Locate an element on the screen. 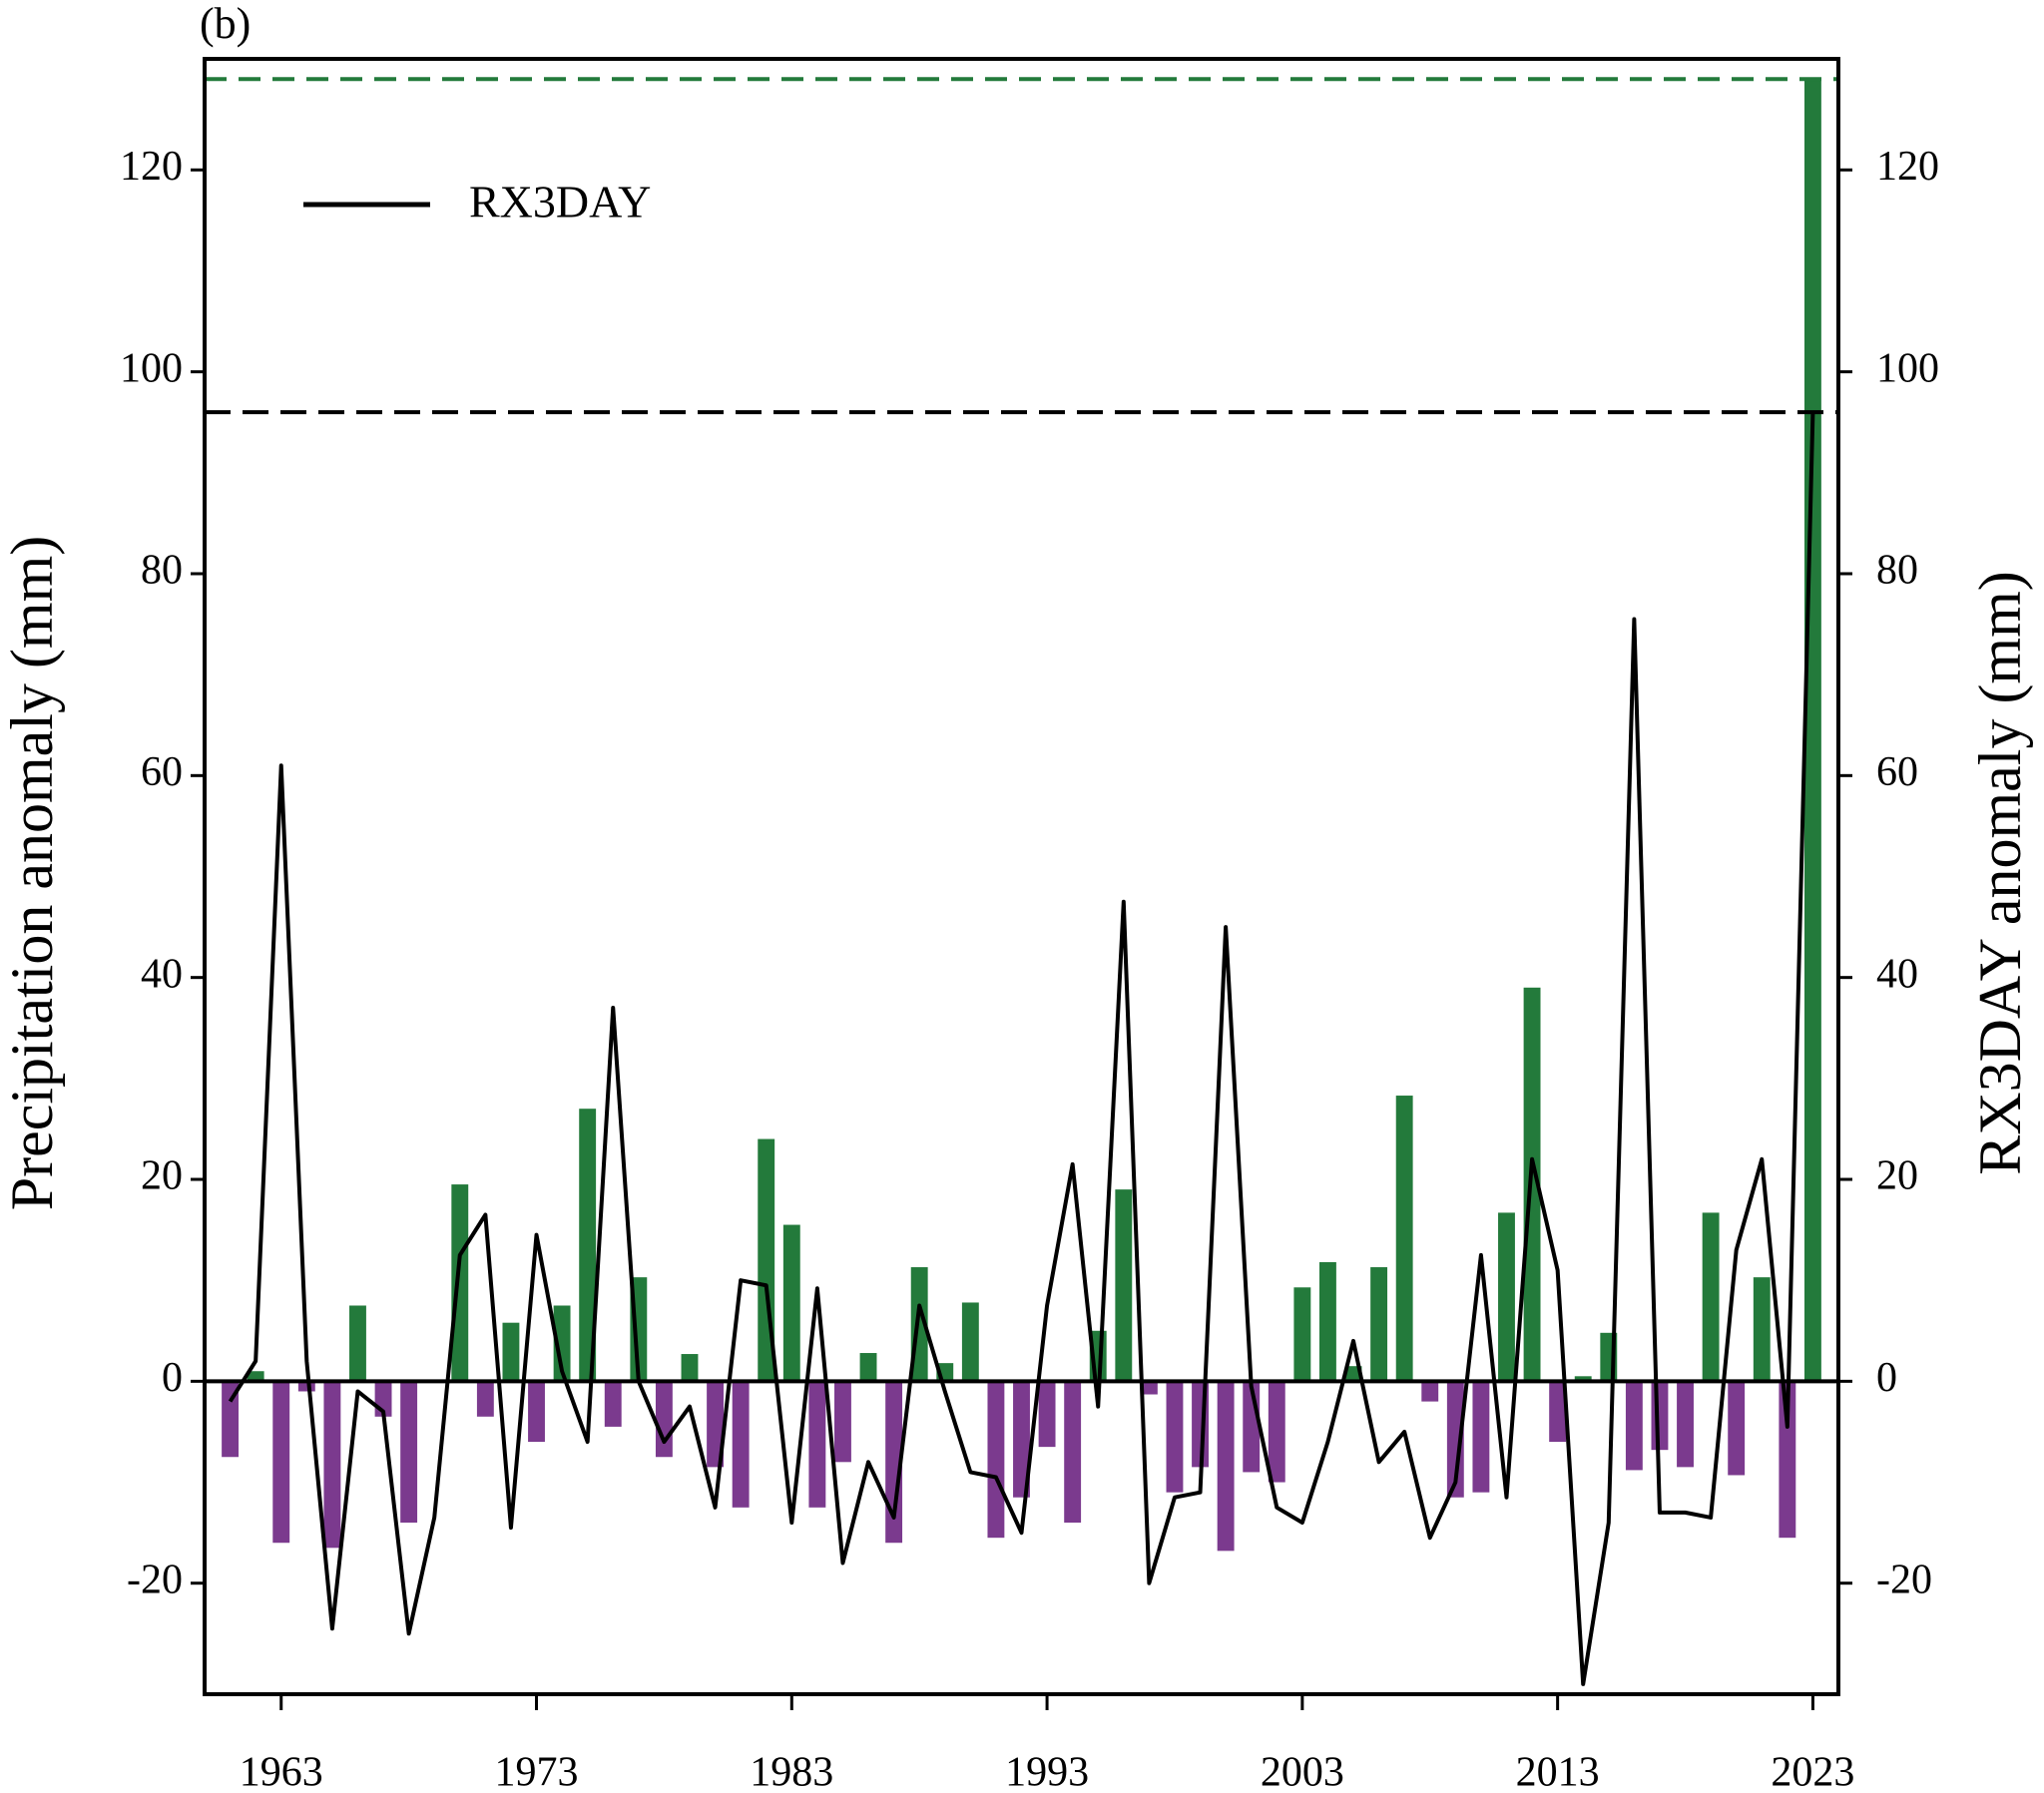 The width and height of the screenshot is (2044, 1793). y2-tick-label: 120 is located at coordinates (1907, 167).